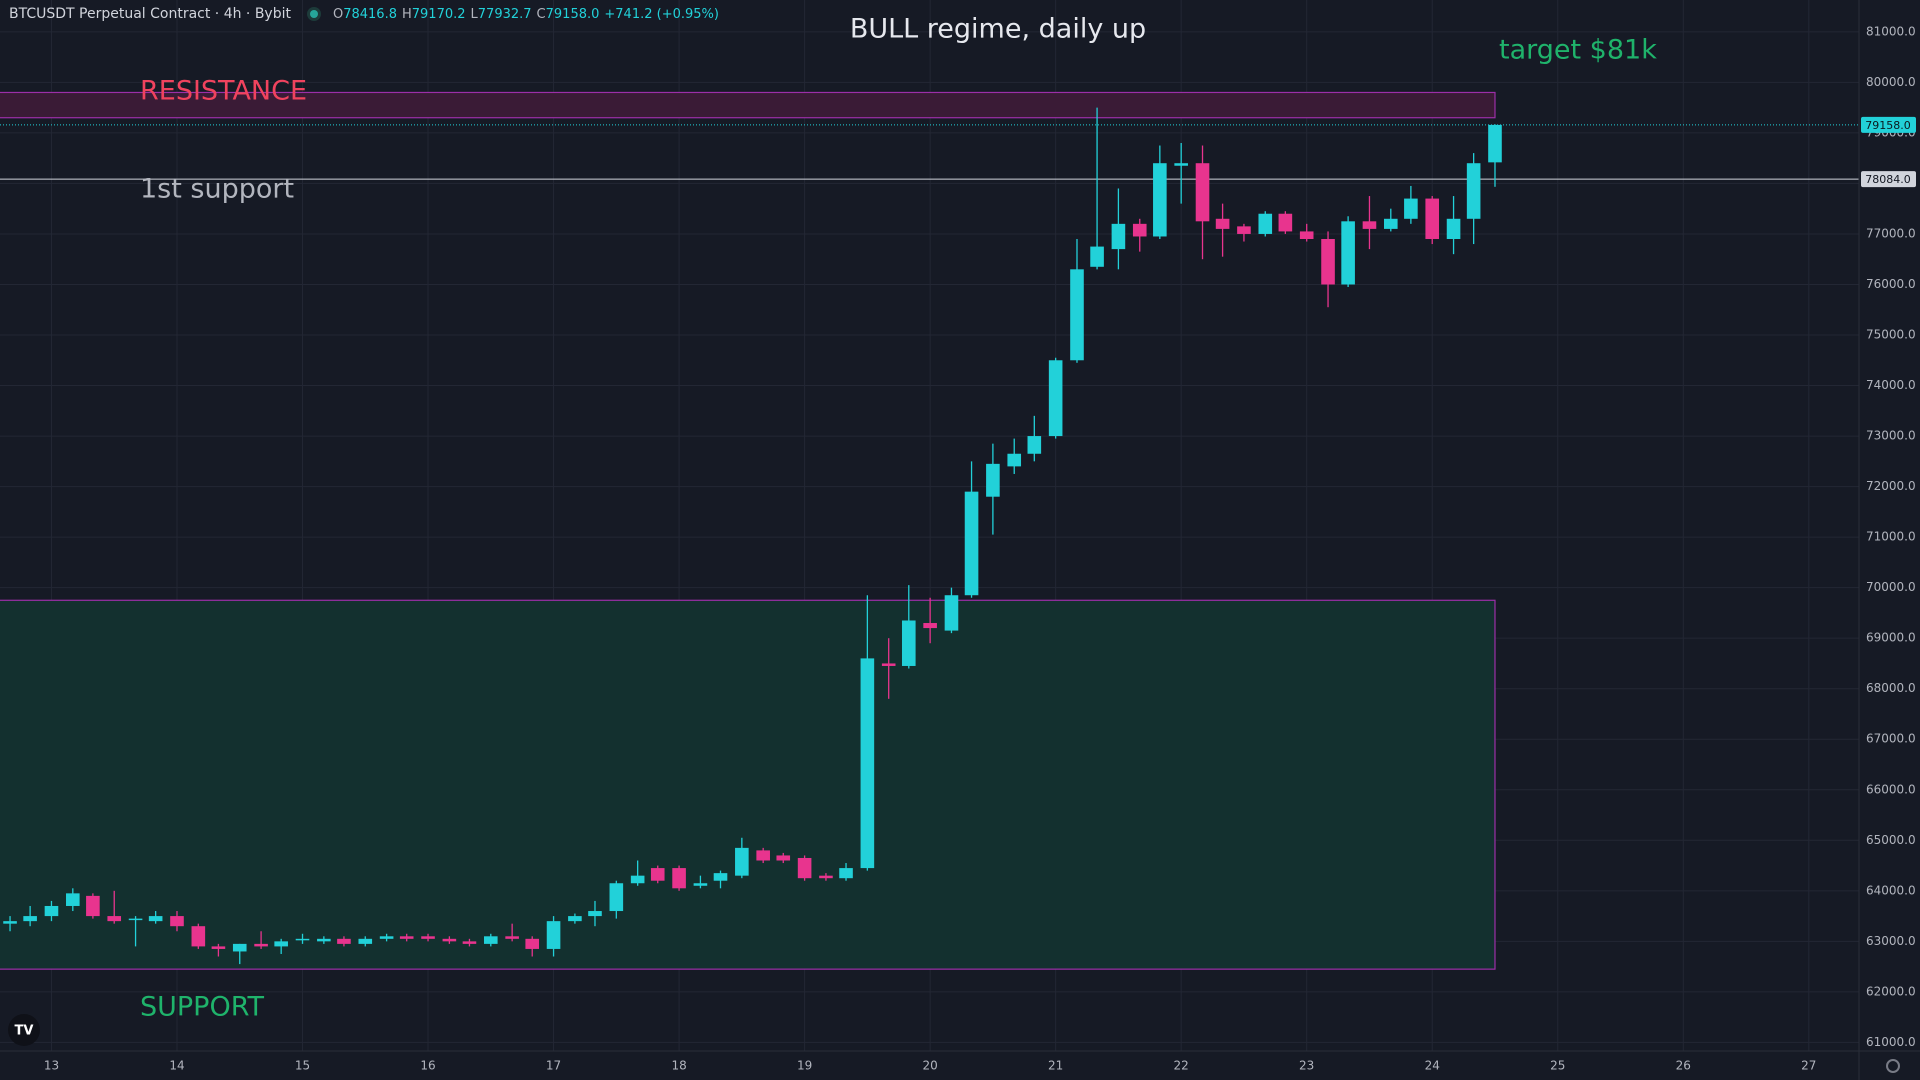 This screenshot has height=1080, width=1920. I want to click on y-tick-label: 66000.0, so click(1891, 789).